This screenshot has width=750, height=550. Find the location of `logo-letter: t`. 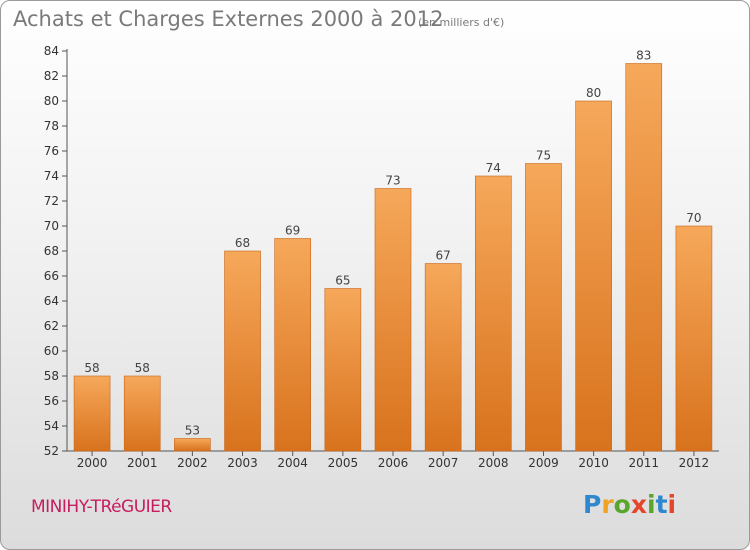

logo-letter: t is located at coordinates (661, 504).